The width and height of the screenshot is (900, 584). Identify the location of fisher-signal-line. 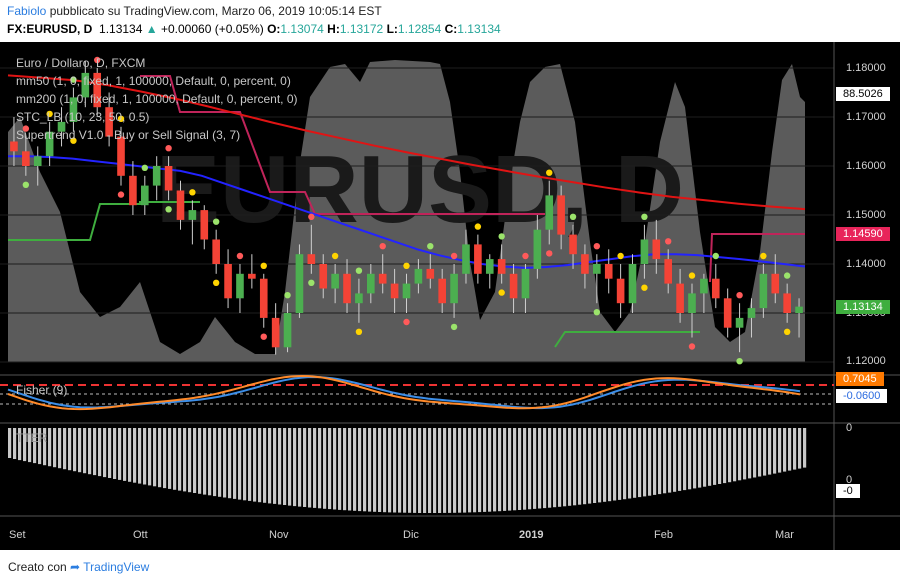
(404, 392).